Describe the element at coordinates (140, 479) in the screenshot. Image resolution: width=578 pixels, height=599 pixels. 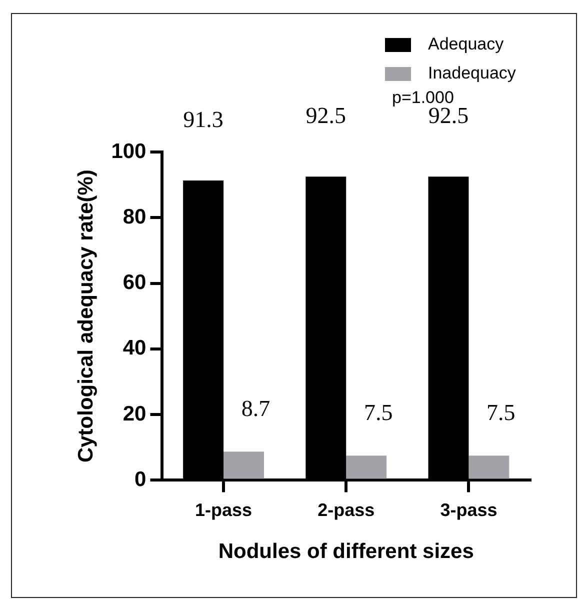
I see `y-tick-label: 0` at that location.